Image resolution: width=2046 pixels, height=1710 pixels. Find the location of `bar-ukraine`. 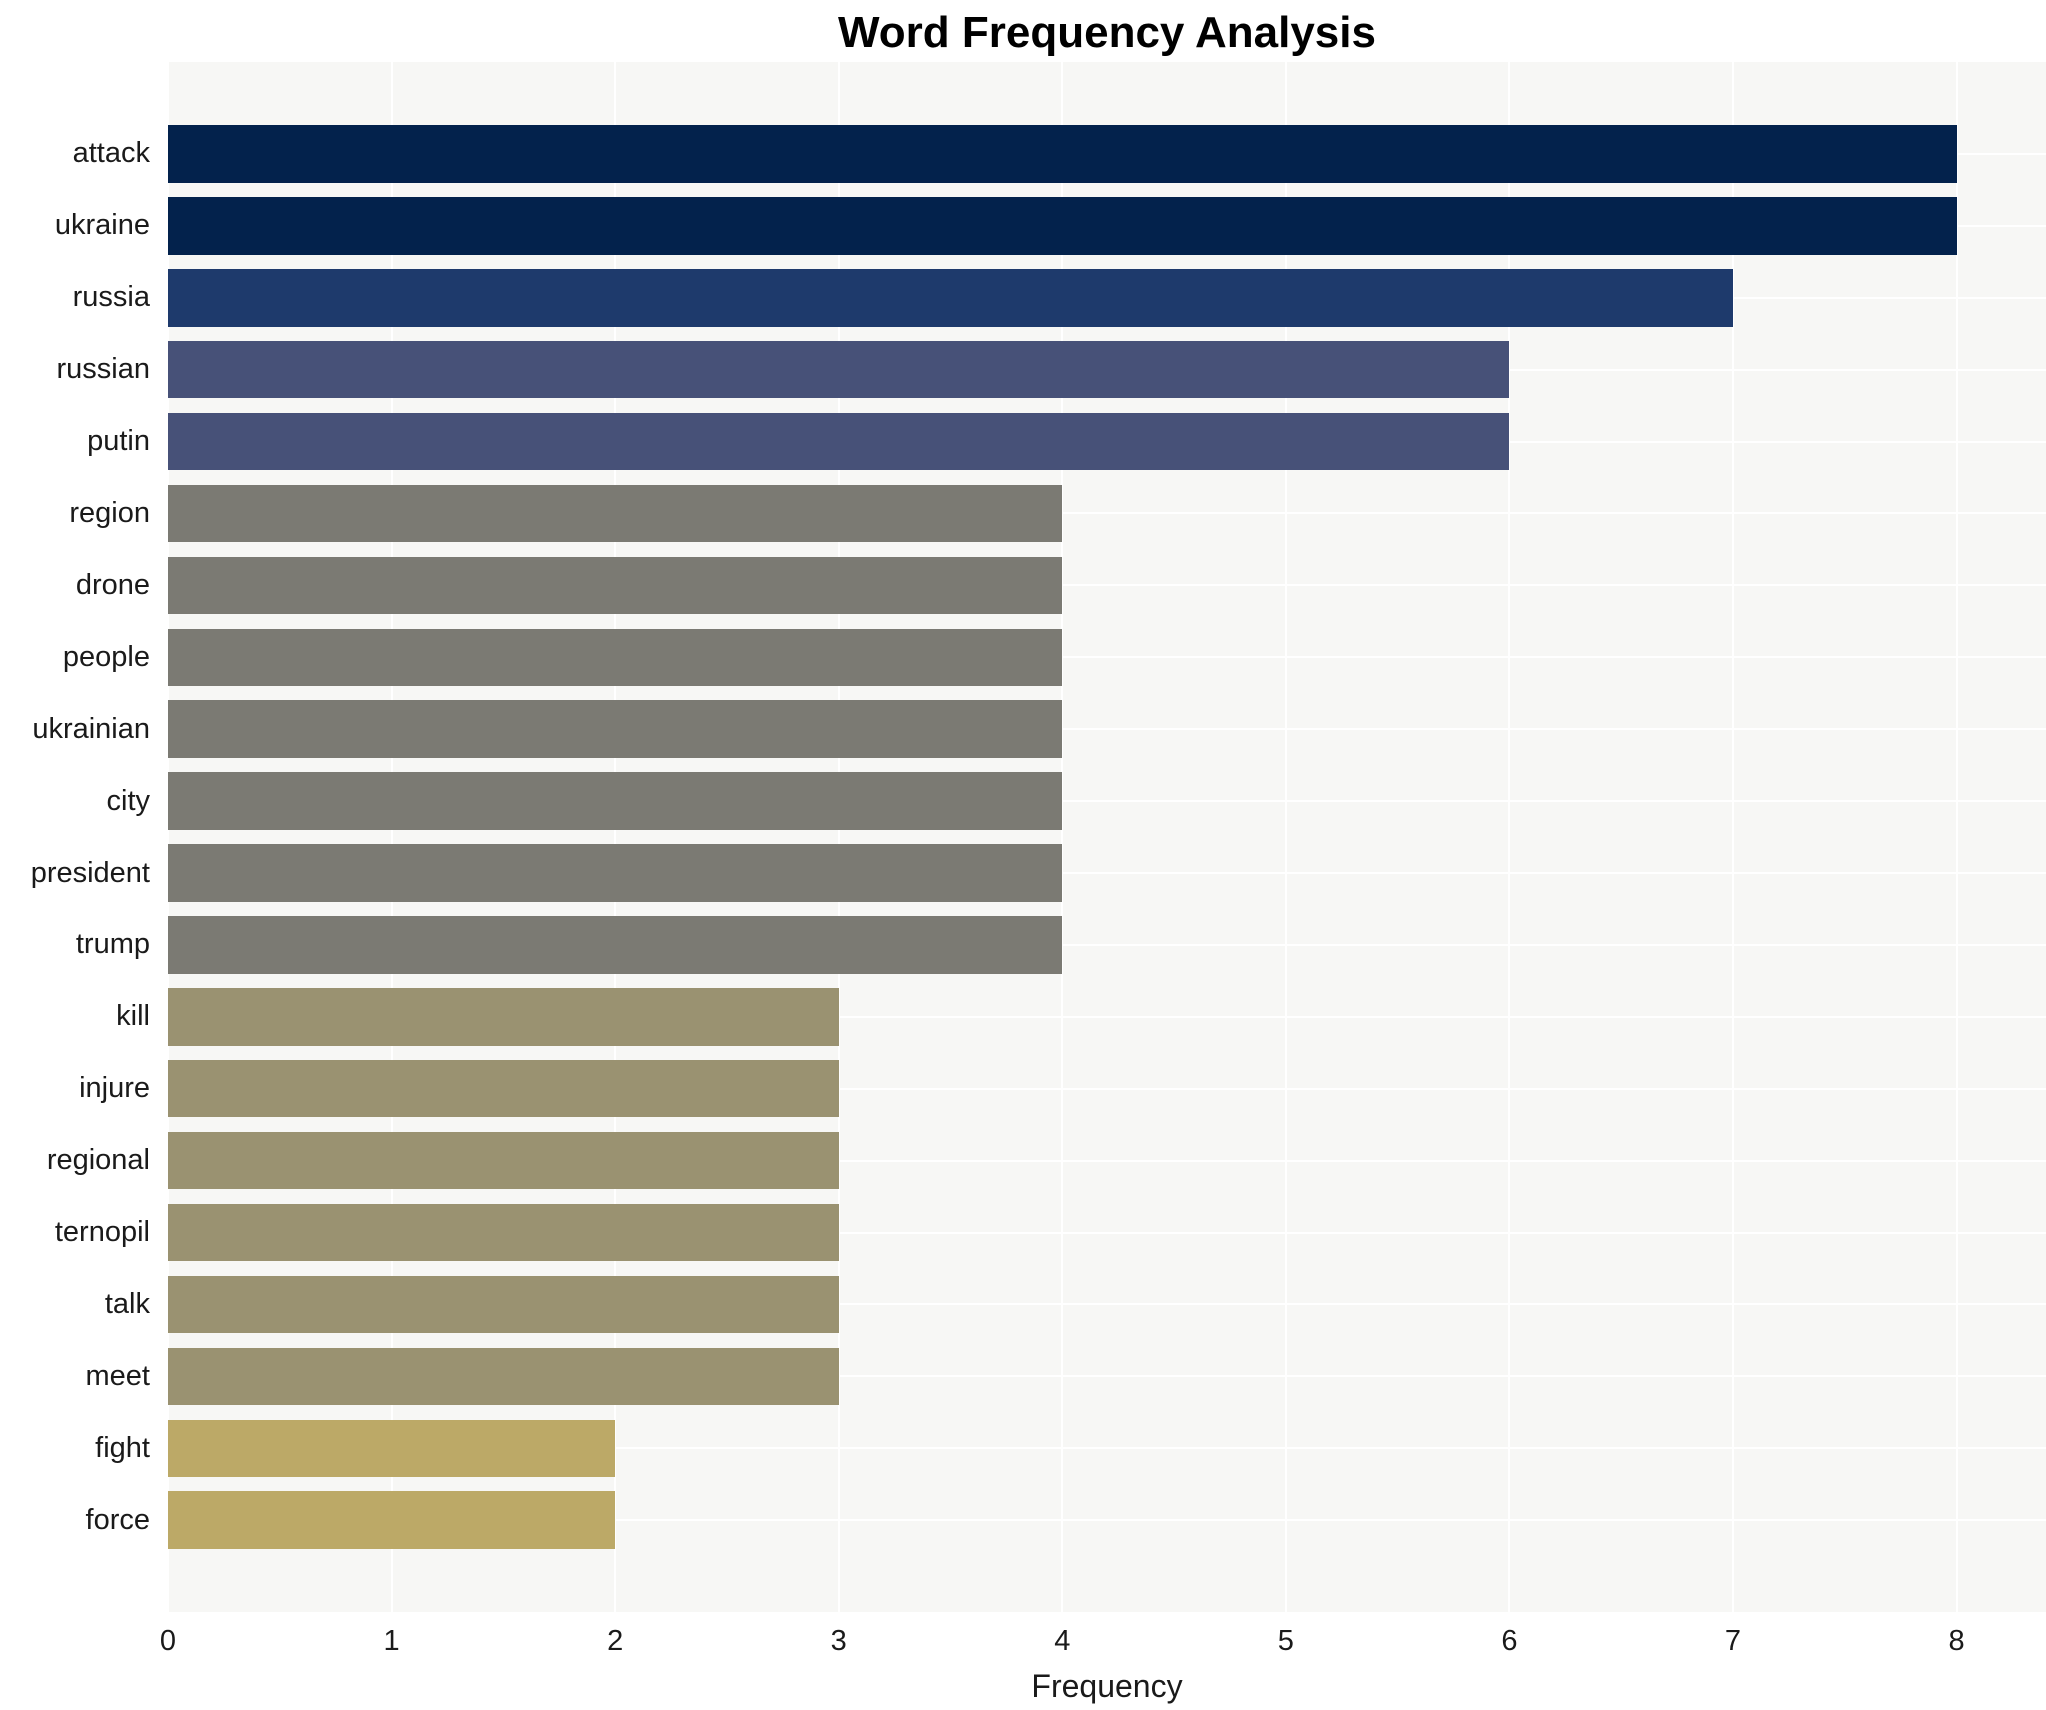

bar-ukraine is located at coordinates (1062, 226).